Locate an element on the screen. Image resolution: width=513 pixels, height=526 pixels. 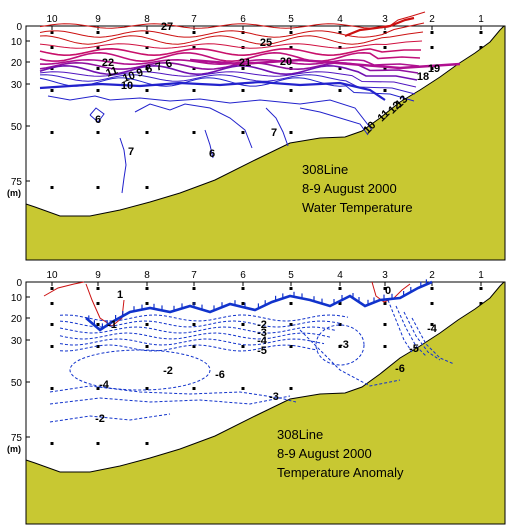
station-label: 10 is located at coordinates (52, 19).